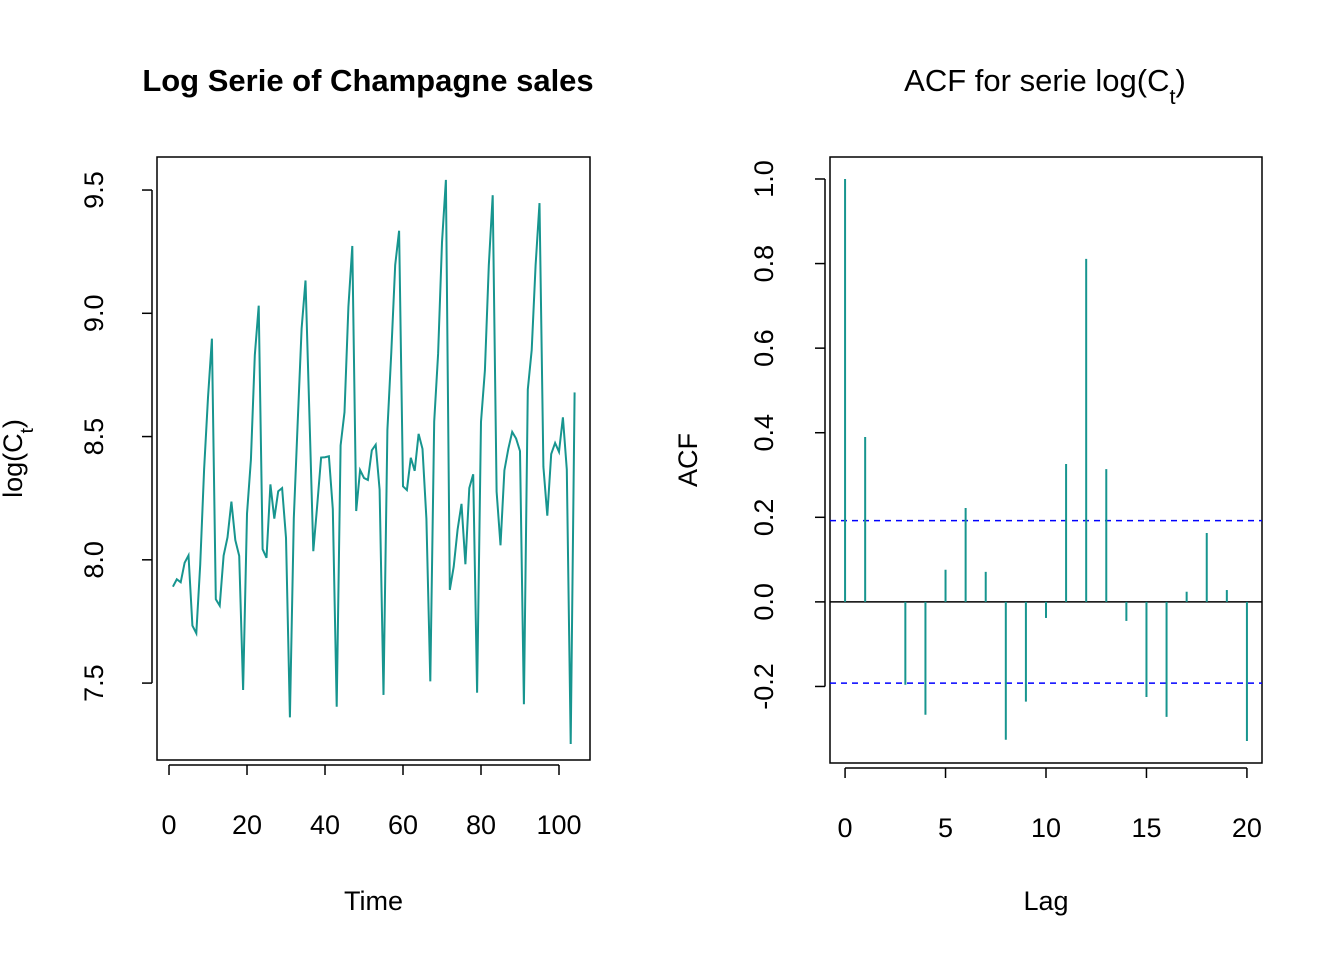 The width and height of the screenshot is (1344, 960). Describe the element at coordinates (373, 901) in the screenshot. I see `x-axis-title: Time` at that location.